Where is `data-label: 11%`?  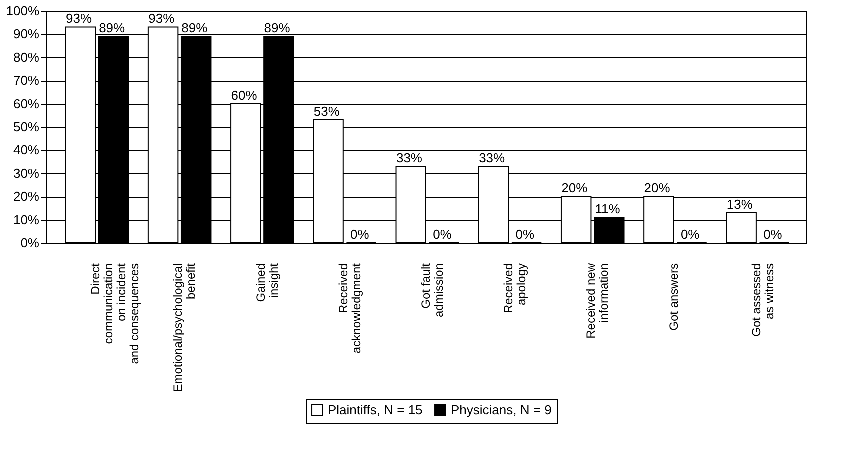
data-label: 11% is located at coordinates (608, 208).